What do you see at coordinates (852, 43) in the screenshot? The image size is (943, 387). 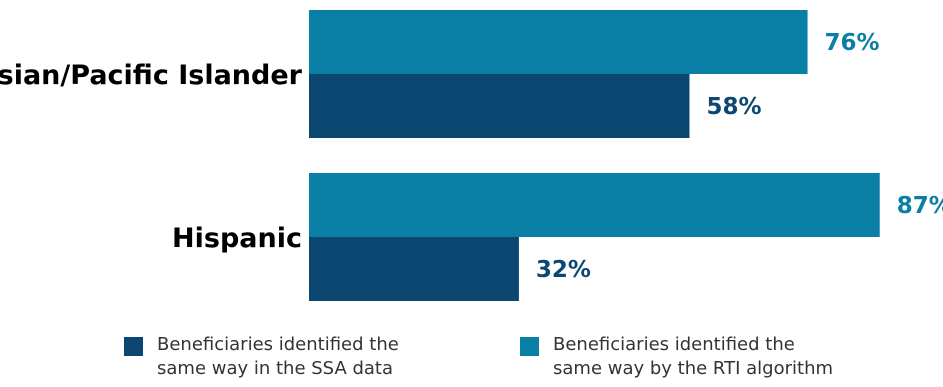 I see `data-label-asian-pacific-islander-rti: 76%` at bounding box center [852, 43].